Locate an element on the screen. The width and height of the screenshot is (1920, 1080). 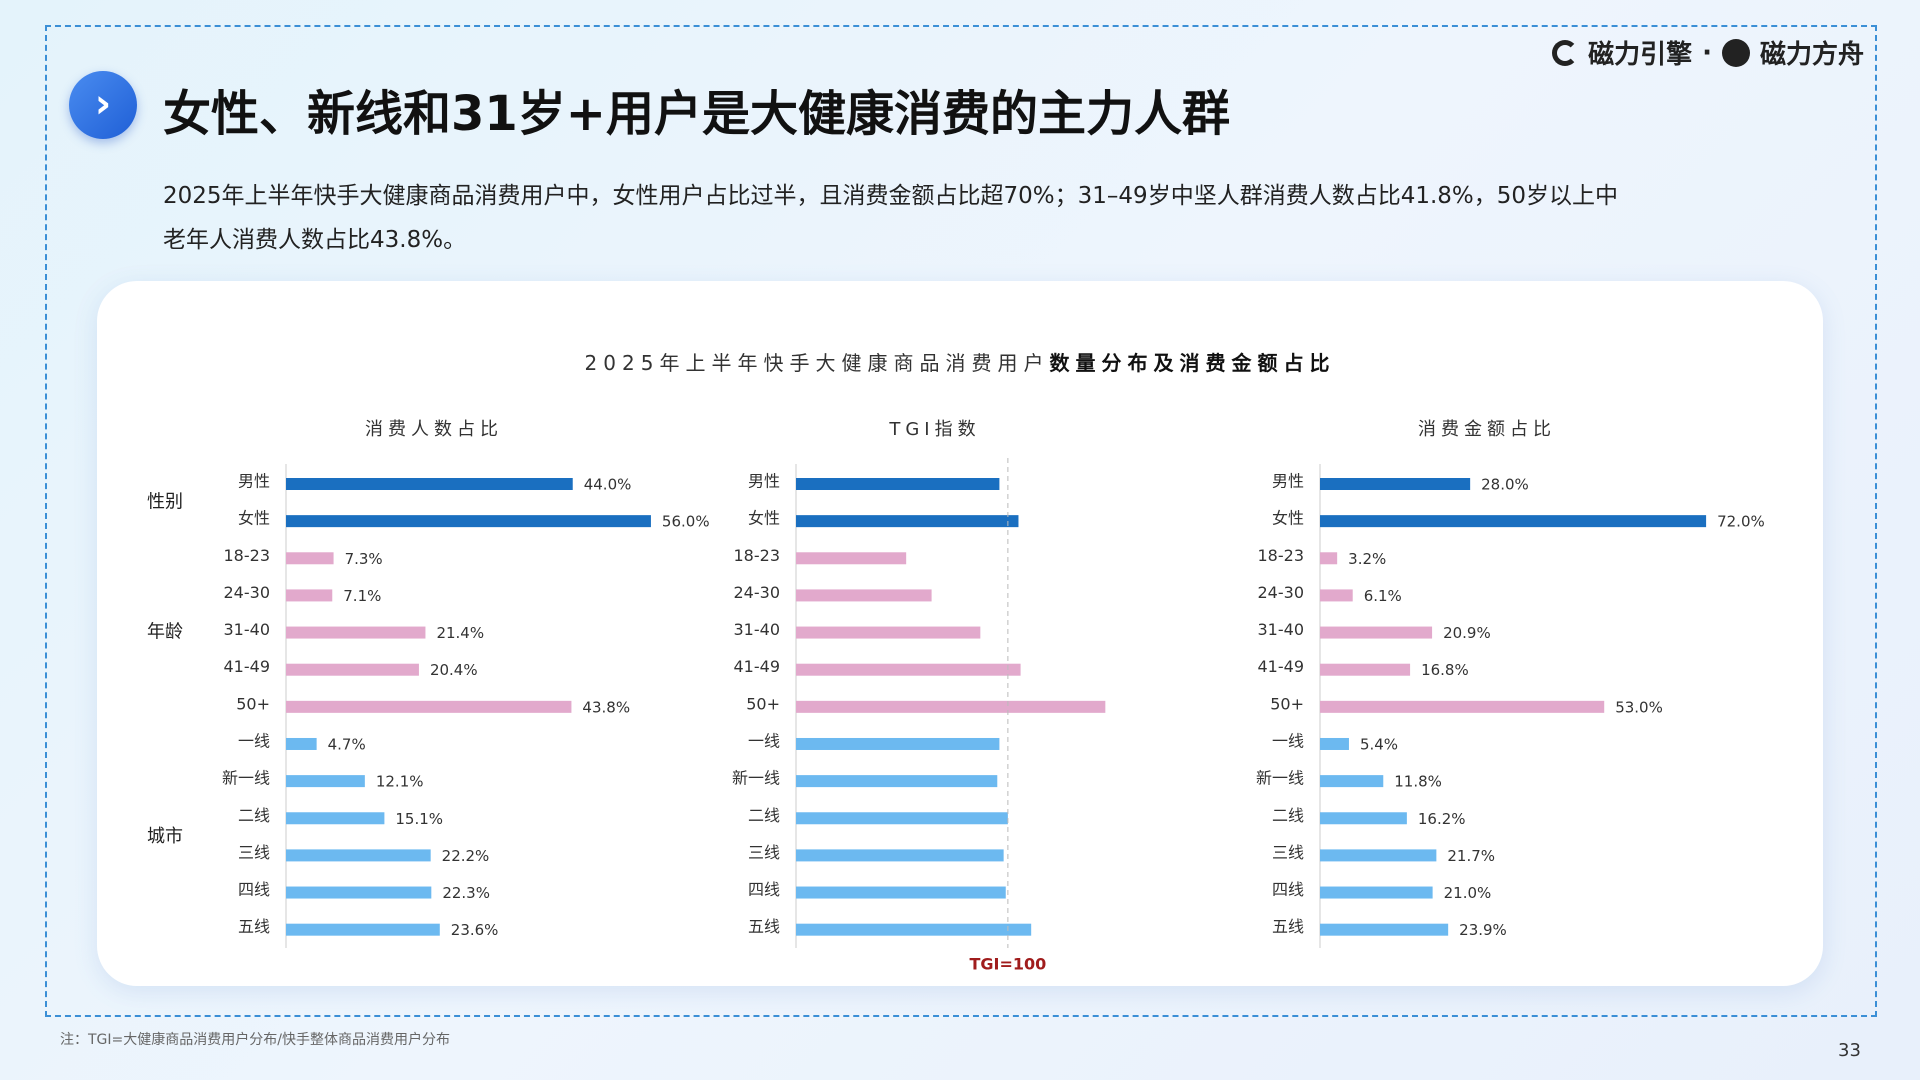
chart-title: 消费人数占比 is located at coordinates (434, 429).